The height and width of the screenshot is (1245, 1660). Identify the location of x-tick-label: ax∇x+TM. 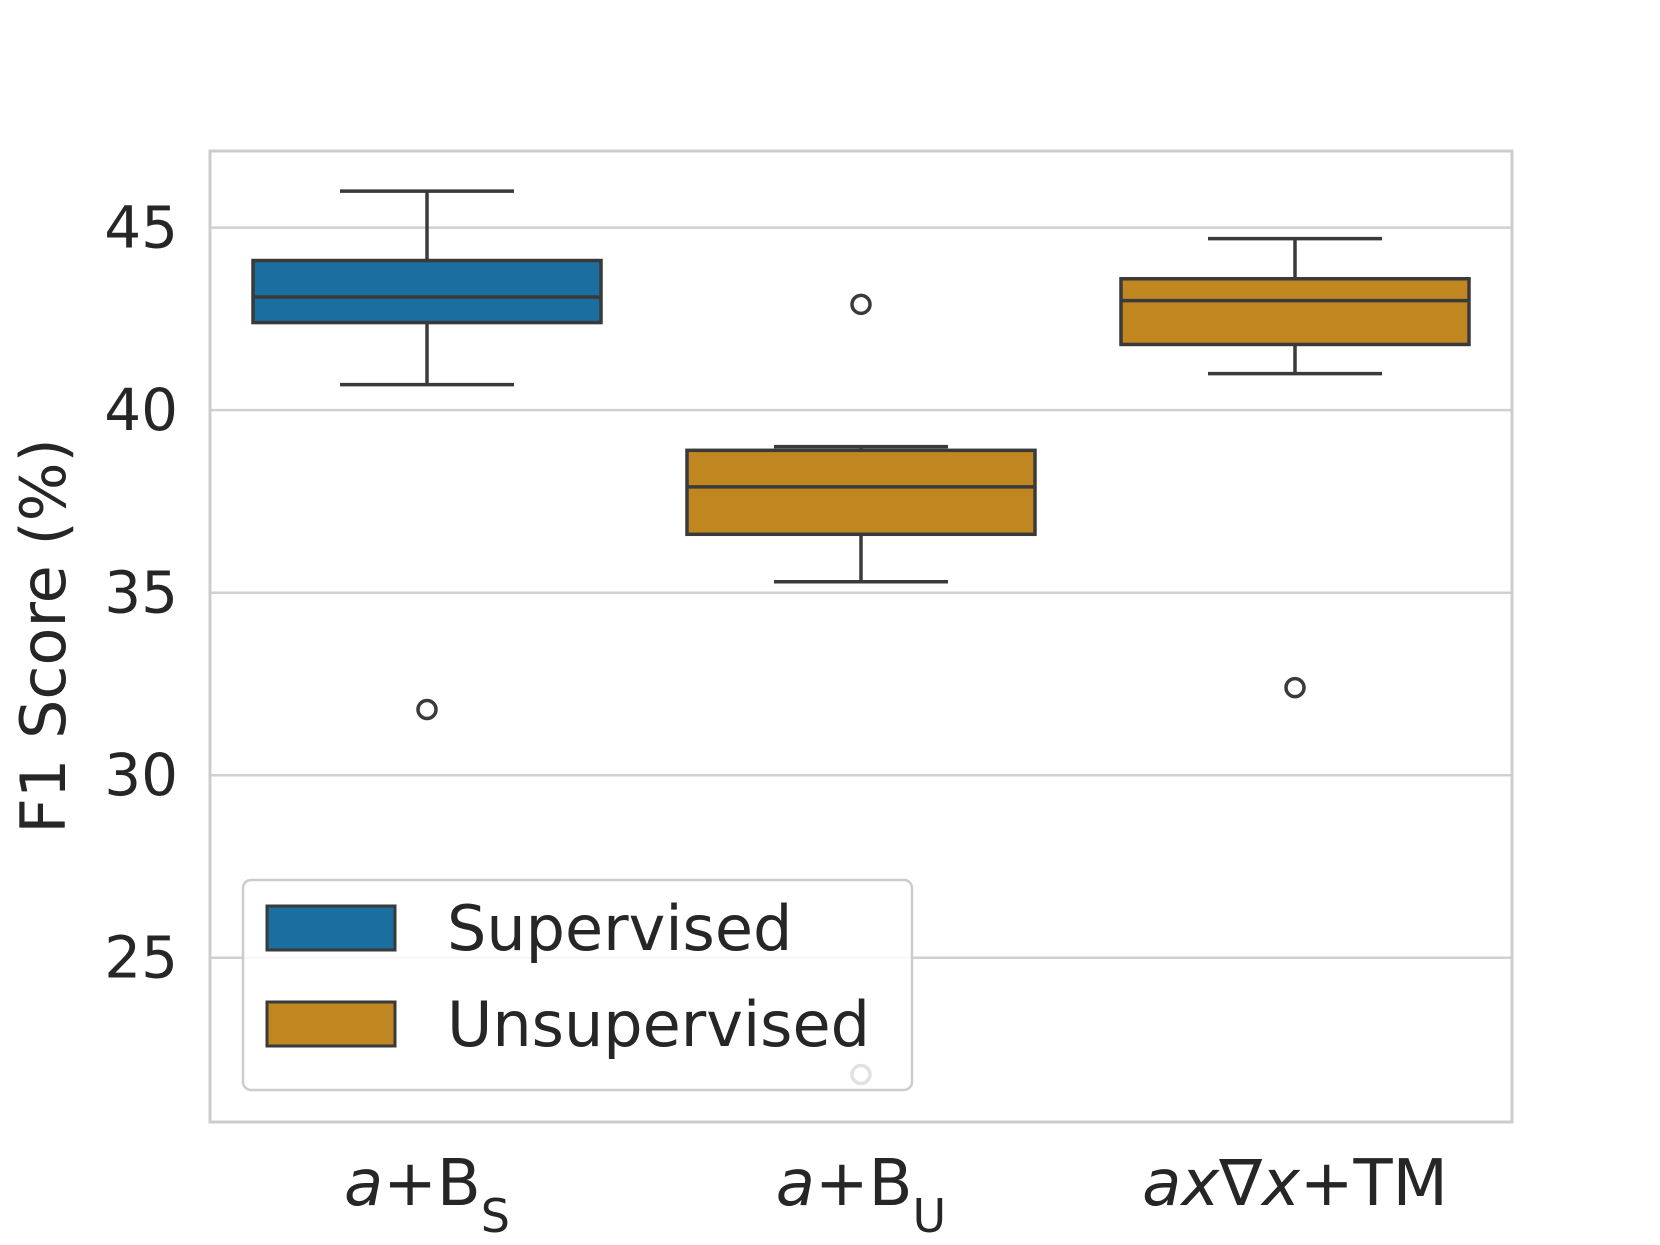
(1295, 1184).